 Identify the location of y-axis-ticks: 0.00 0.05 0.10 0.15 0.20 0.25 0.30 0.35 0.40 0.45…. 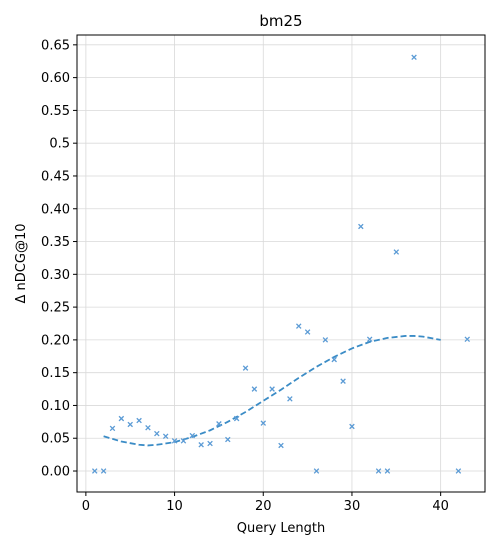
(59, 259).